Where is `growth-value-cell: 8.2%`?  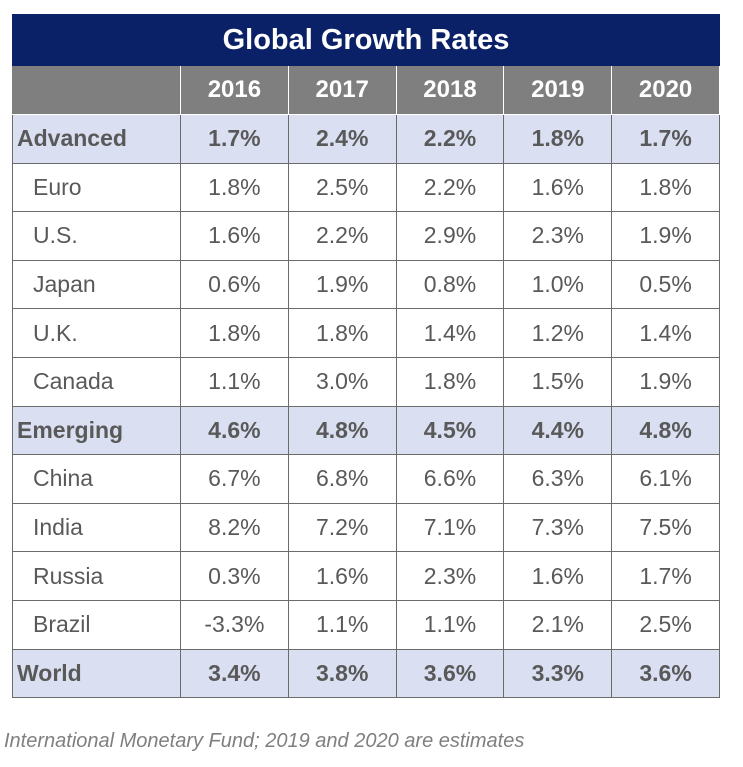 growth-value-cell: 8.2% is located at coordinates (234, 527).